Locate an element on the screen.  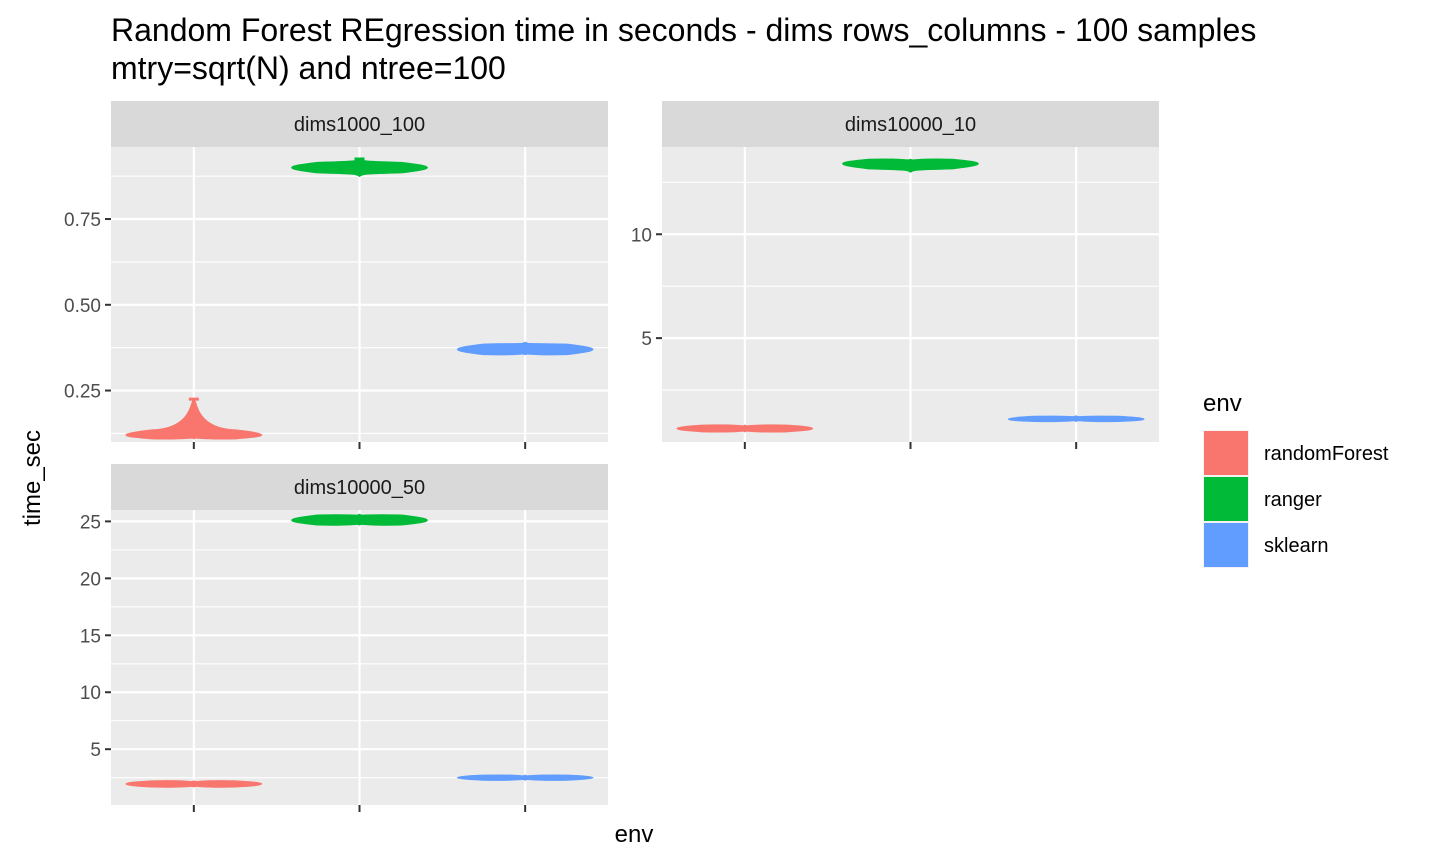
legend-item-randomForest: randomForest is located at coordinates (1296, 453).